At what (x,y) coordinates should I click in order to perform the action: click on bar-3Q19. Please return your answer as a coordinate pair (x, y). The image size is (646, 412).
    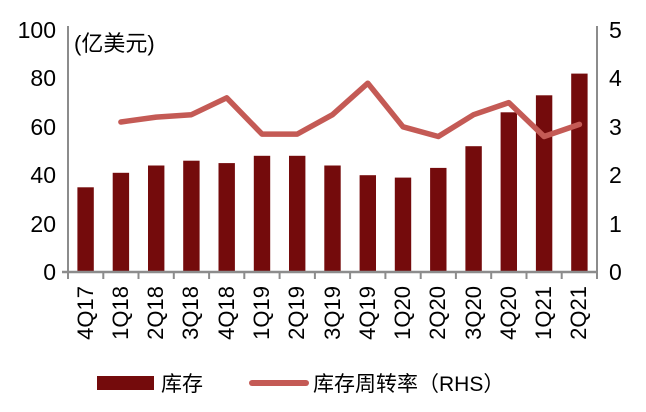
    Looking at the image, I should click on (332, 219).